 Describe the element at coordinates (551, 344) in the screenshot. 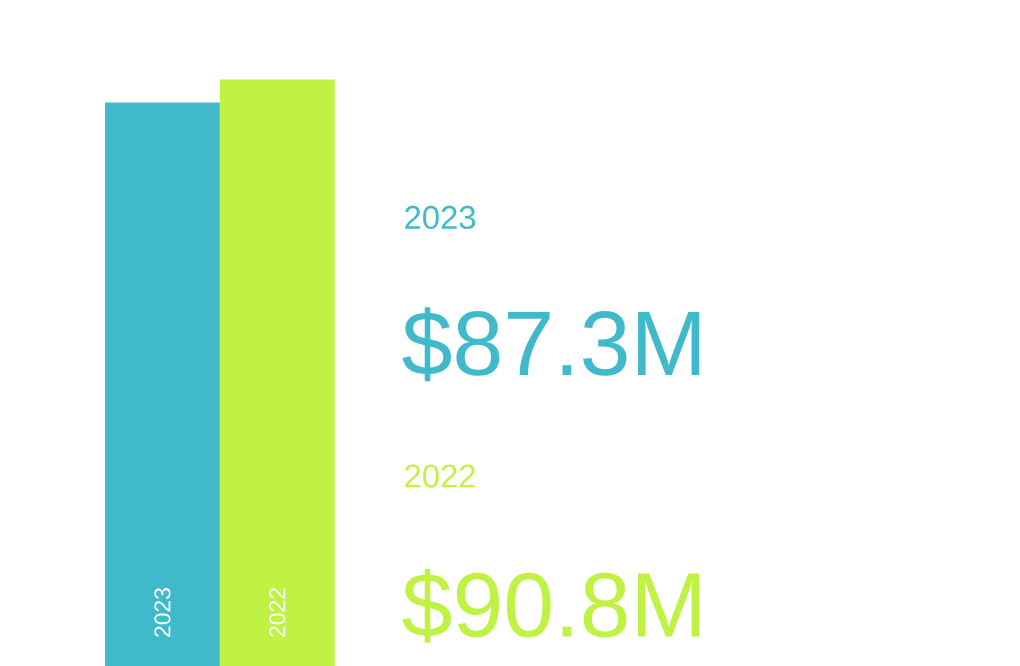

I see `text: $87.3M` at that location.